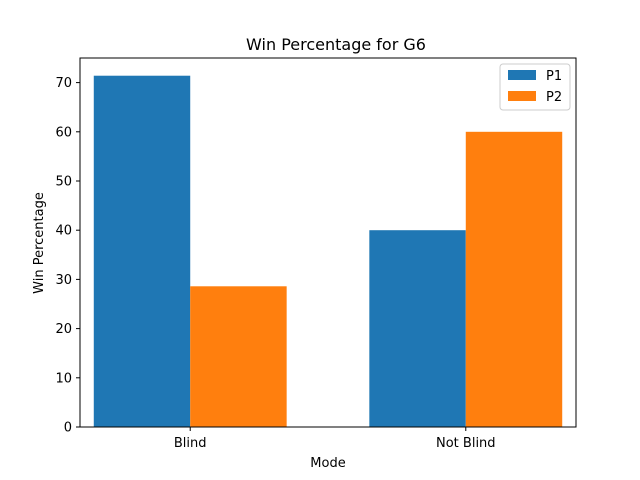  I want to click on y-tick-label-30: 30, so click(63, 280).